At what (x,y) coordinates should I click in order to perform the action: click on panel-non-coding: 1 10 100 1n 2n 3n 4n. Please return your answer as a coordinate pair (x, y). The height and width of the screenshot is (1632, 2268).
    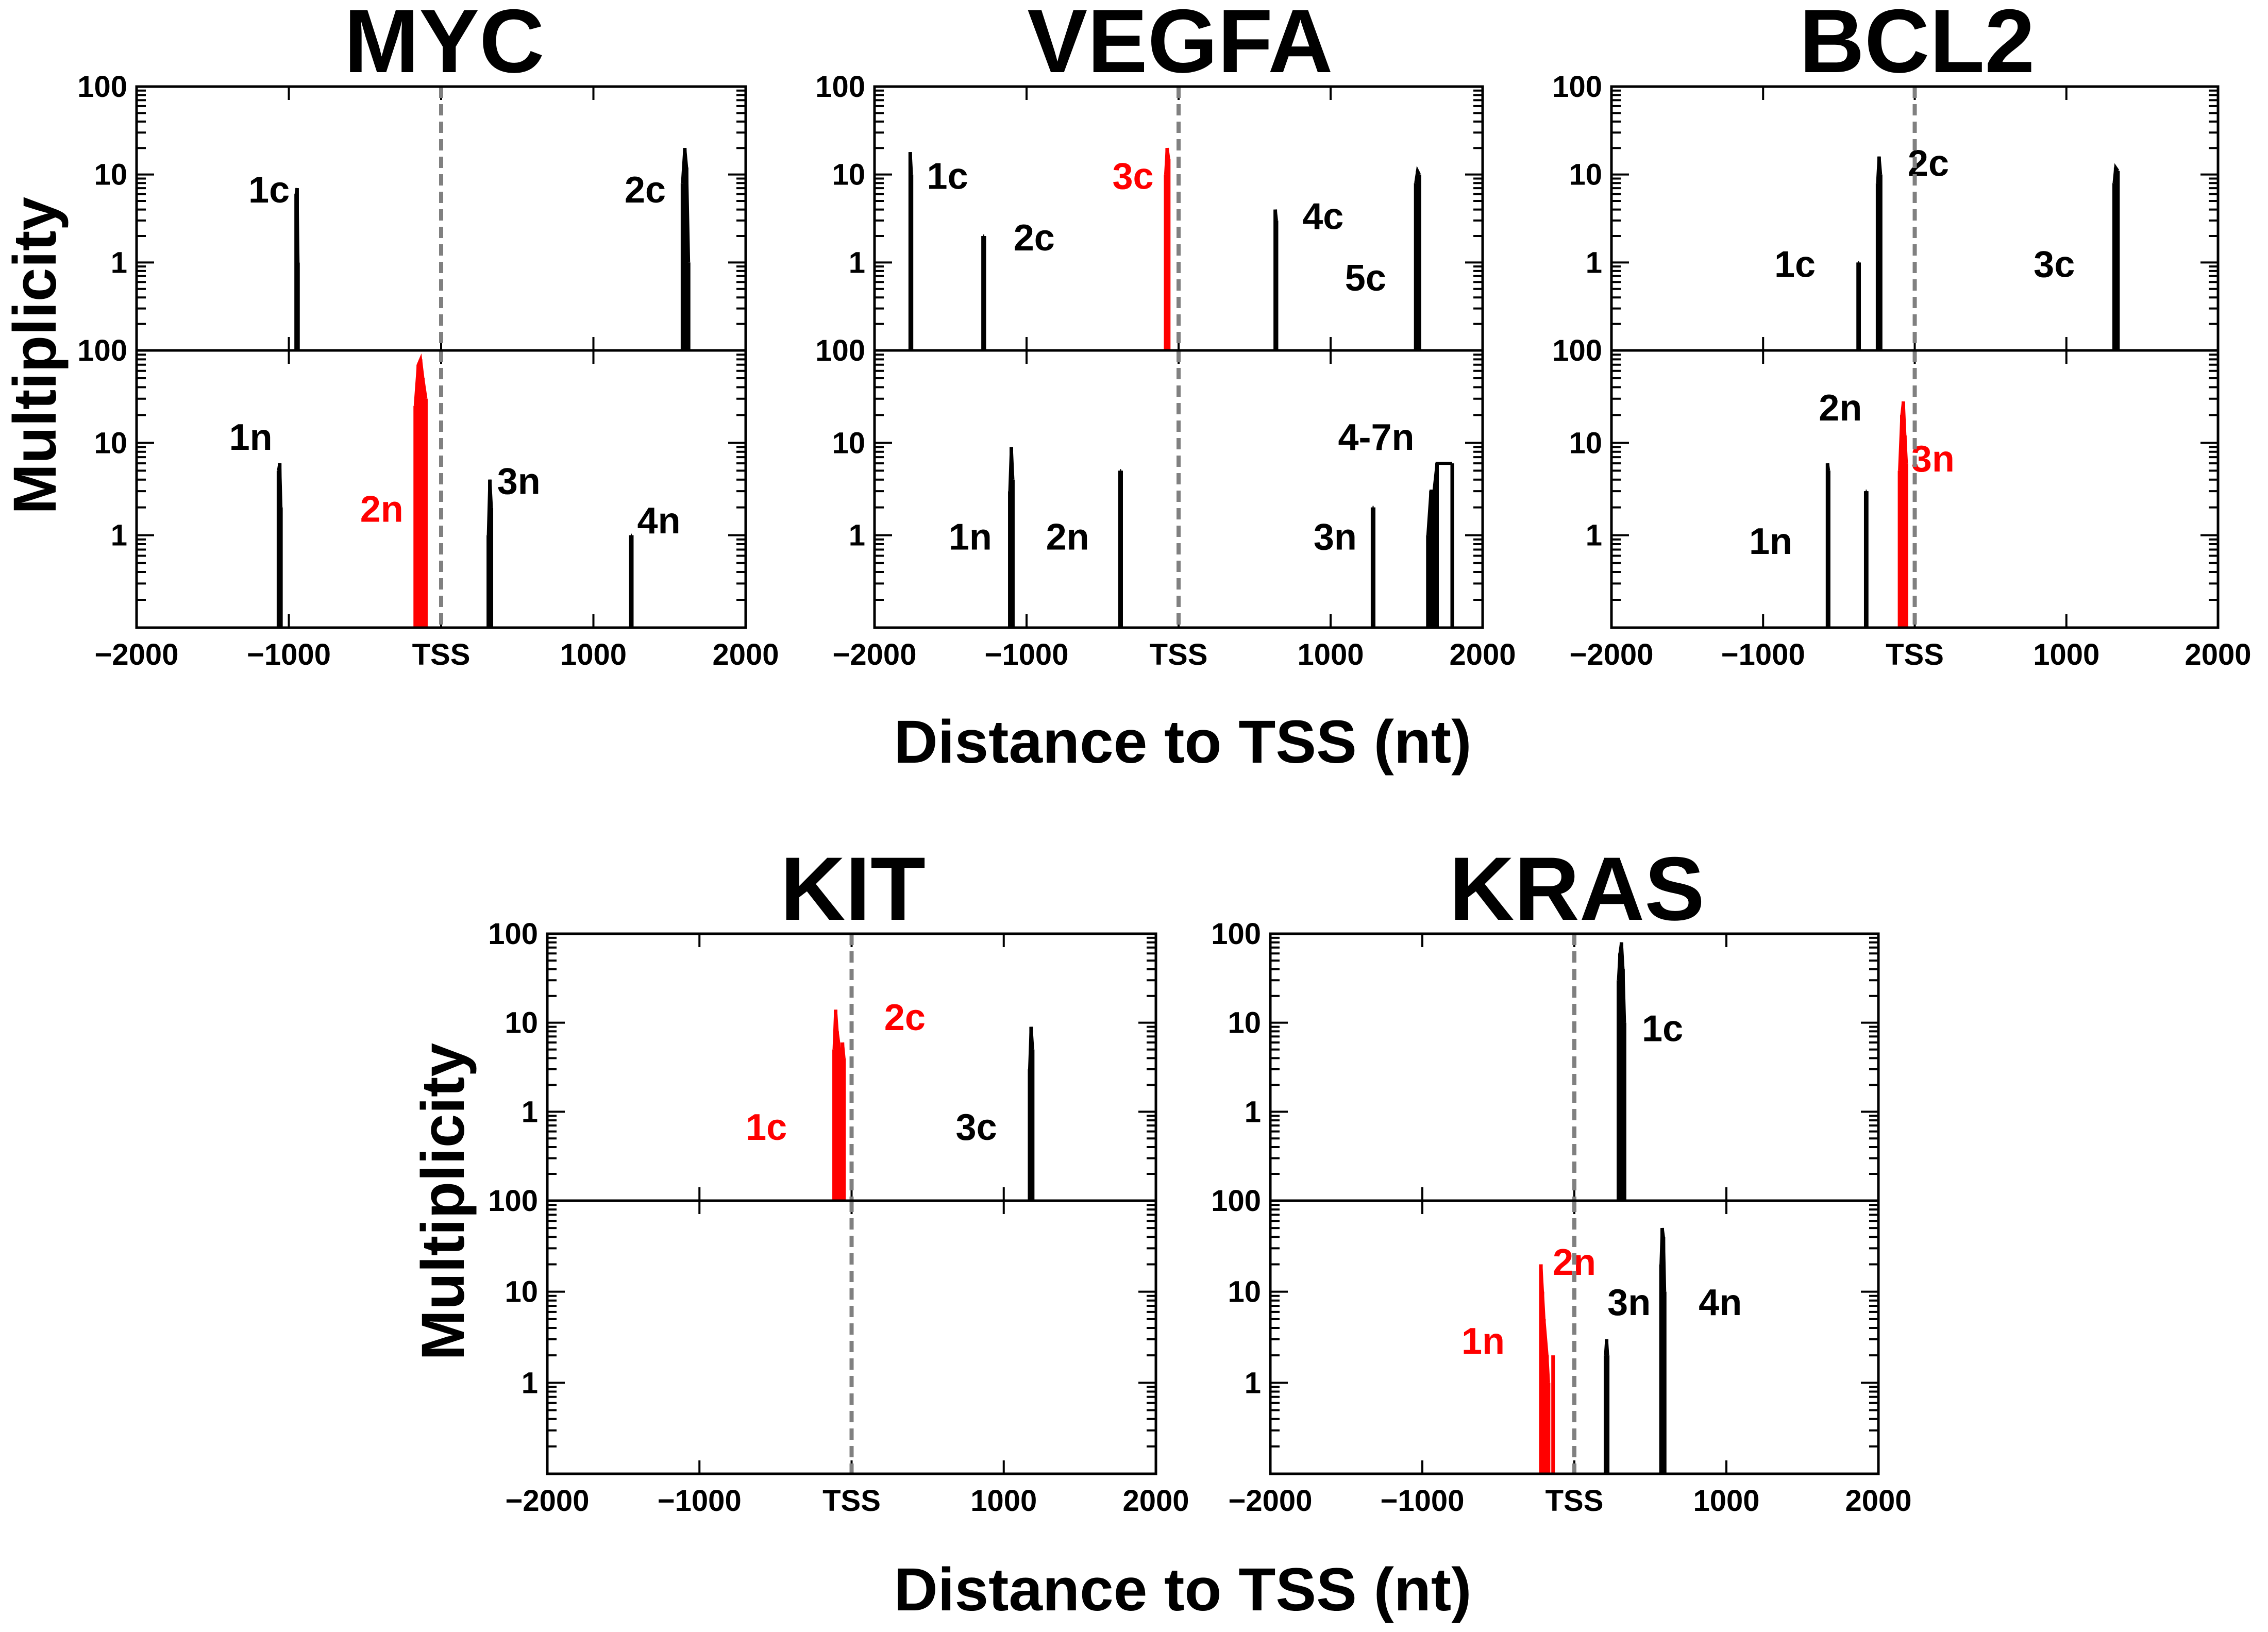
    Looking at the image, I should click on (412, 482).